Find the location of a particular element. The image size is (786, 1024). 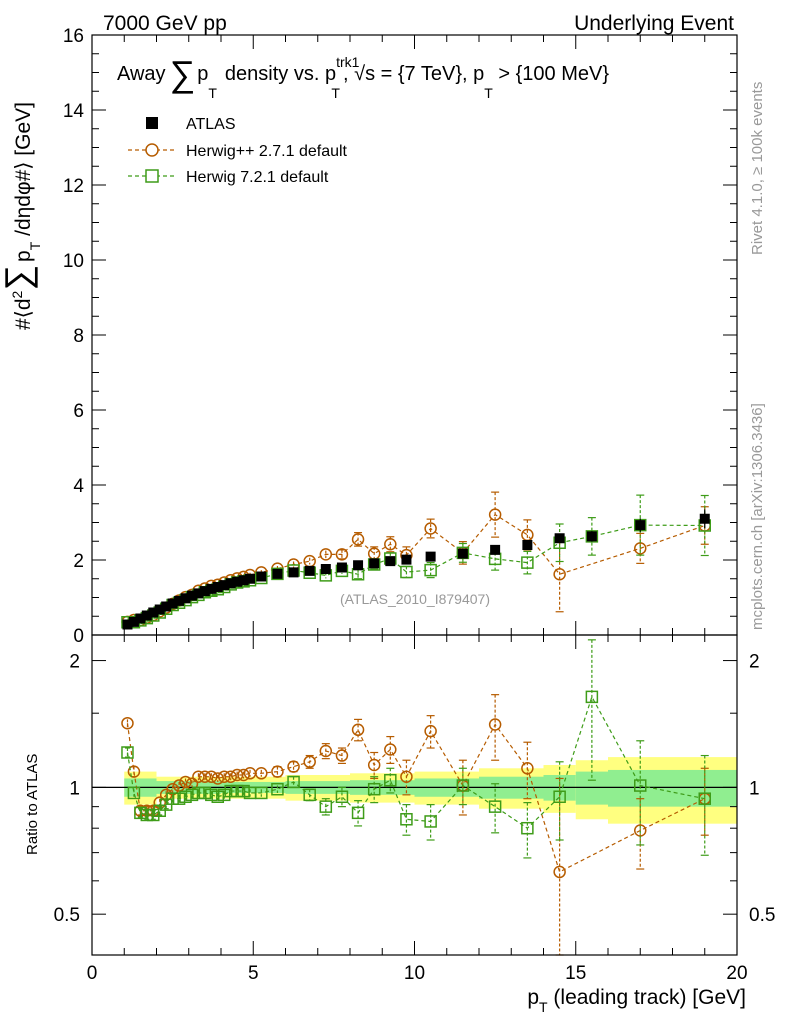

ratio-tick-label-right: 0.5 is located at coordinates (762, 915).